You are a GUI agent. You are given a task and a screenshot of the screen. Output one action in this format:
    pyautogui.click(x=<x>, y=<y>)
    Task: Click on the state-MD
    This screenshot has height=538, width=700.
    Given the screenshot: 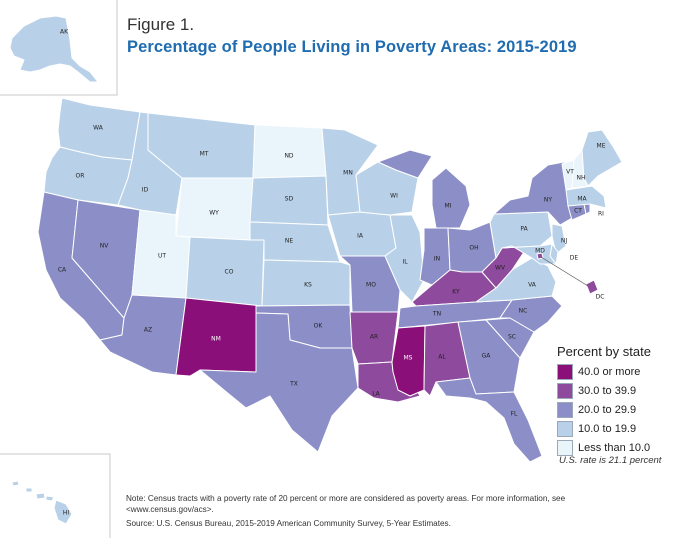 What is the action you would take?
    pyautogui.click(x=529, y=254)
    